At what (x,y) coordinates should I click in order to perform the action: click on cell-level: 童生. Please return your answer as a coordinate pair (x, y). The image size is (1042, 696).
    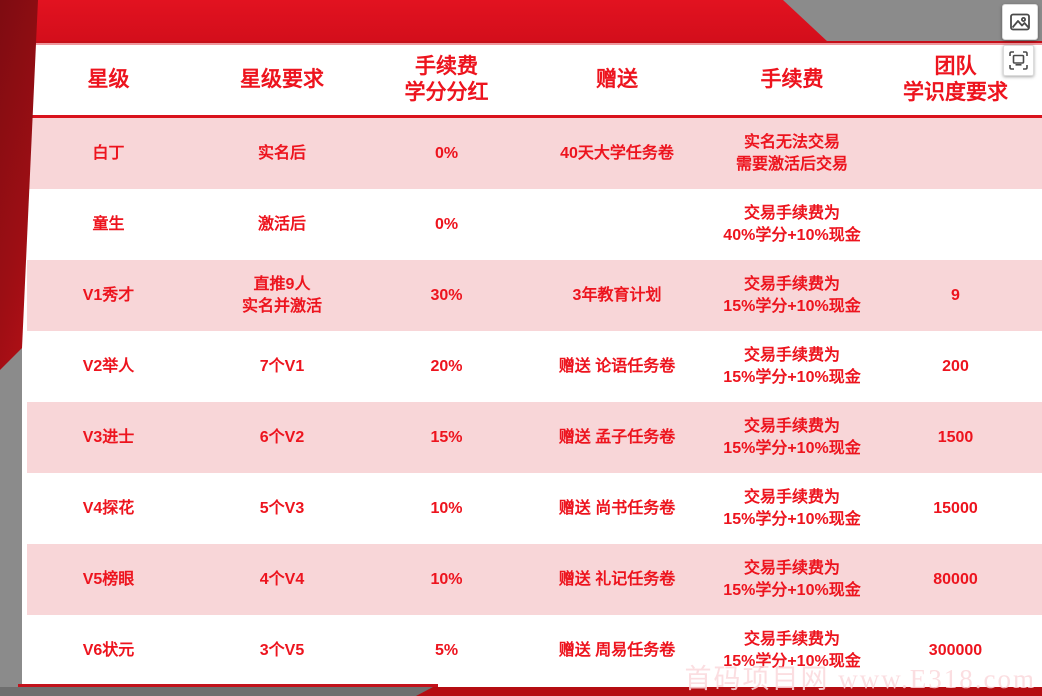
    Looking at the image, I should click on (108, 224).